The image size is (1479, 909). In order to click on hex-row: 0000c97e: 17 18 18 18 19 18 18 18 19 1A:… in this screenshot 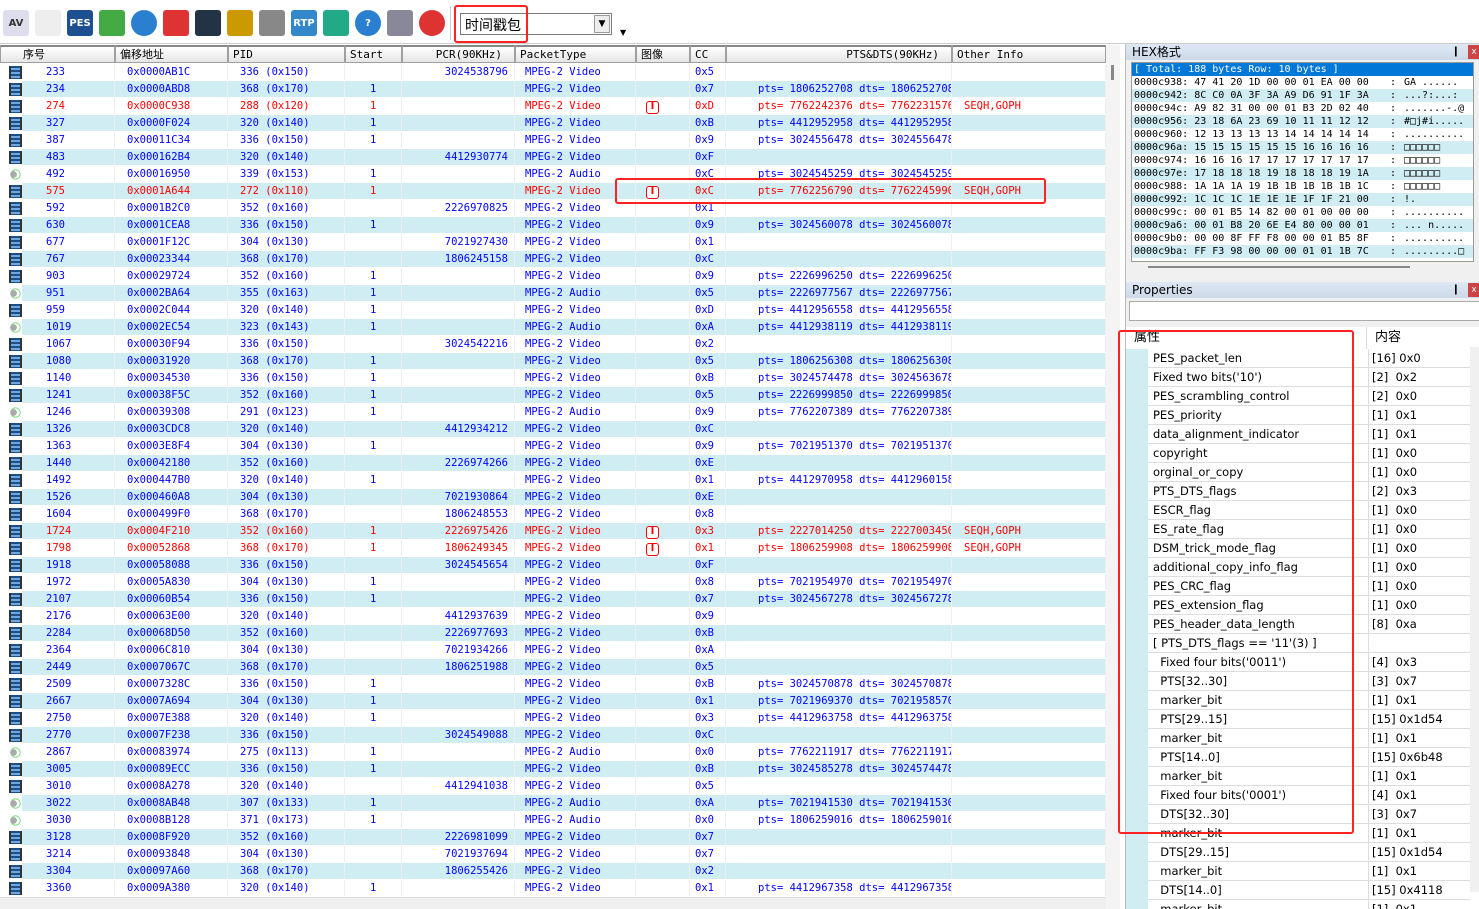, I will do `click(1302, 173)`.